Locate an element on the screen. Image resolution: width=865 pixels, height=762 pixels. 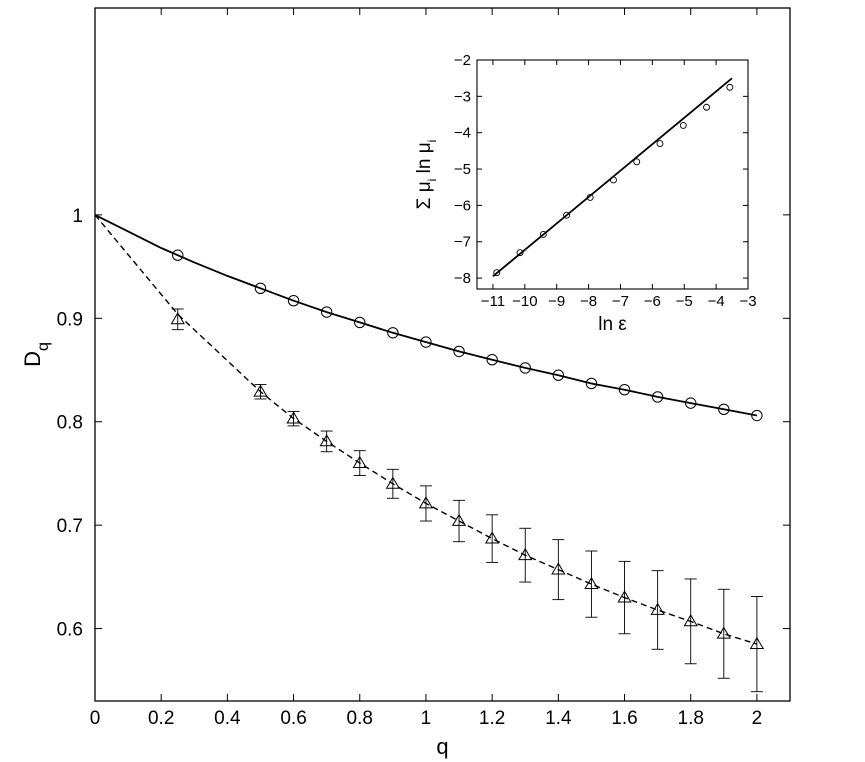
inset-y-tick-label: −3 is located at coordinates (462, 96).